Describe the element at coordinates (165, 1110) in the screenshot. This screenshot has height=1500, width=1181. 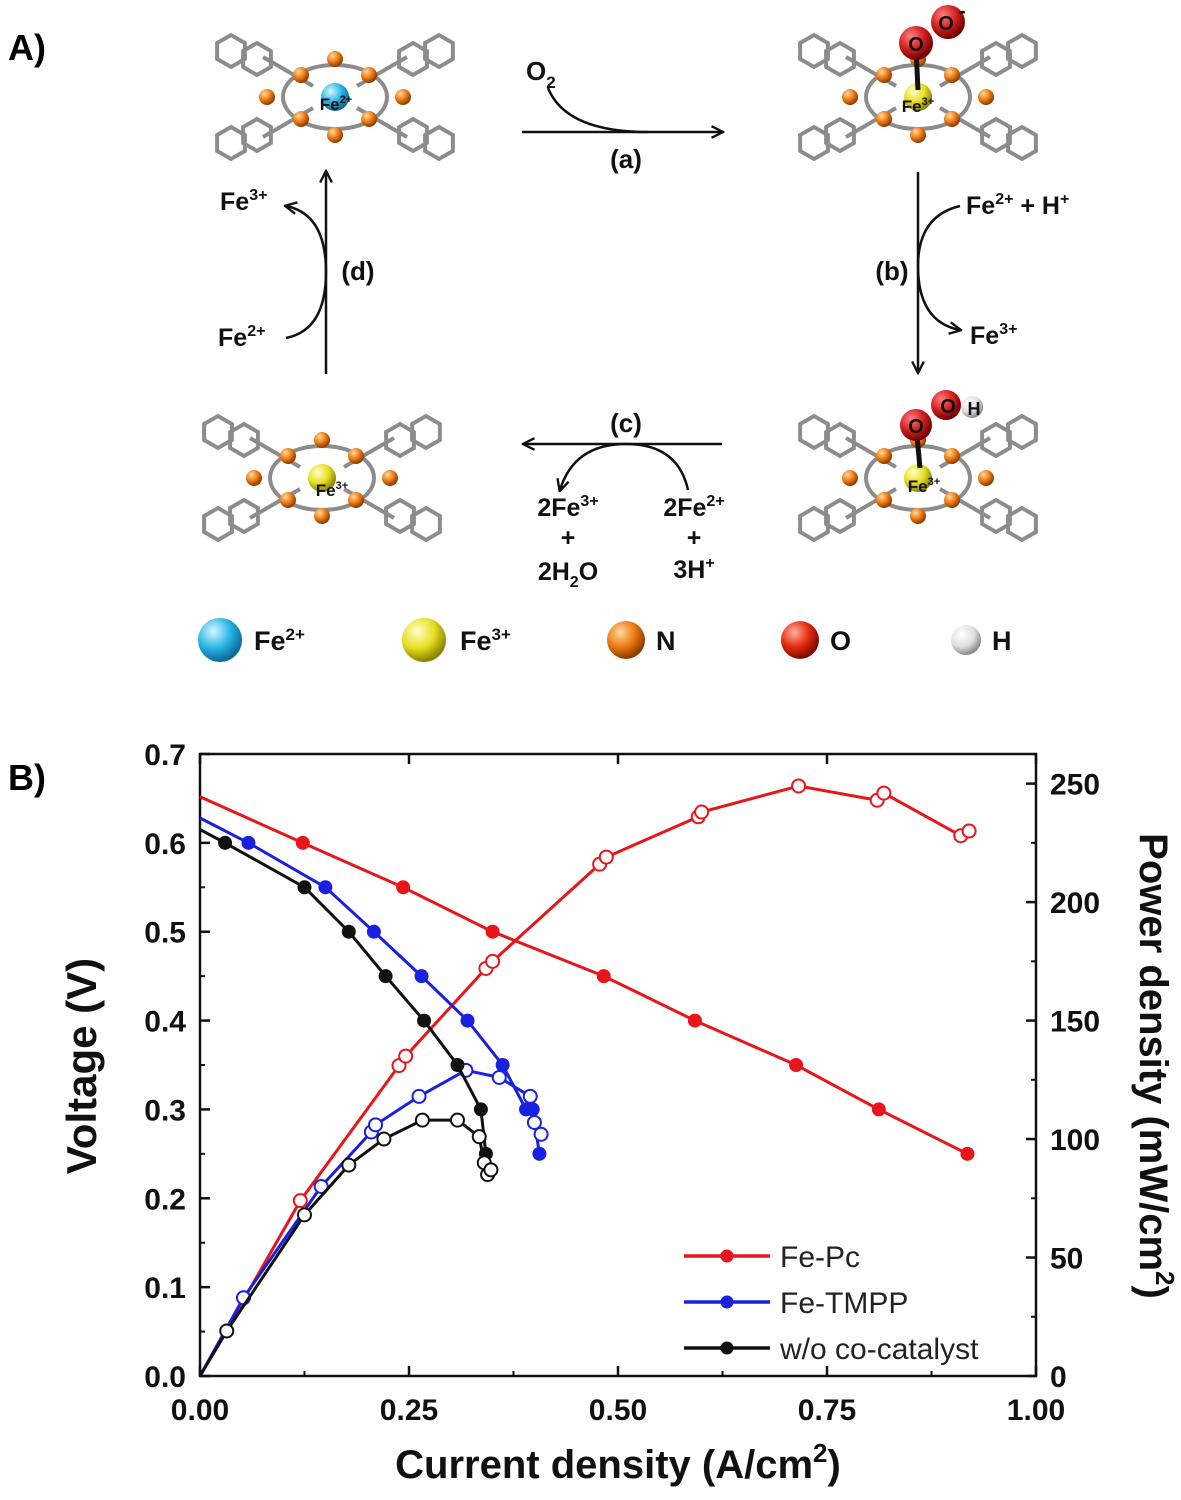
I see `y-tick-label: 0.3` at that location.